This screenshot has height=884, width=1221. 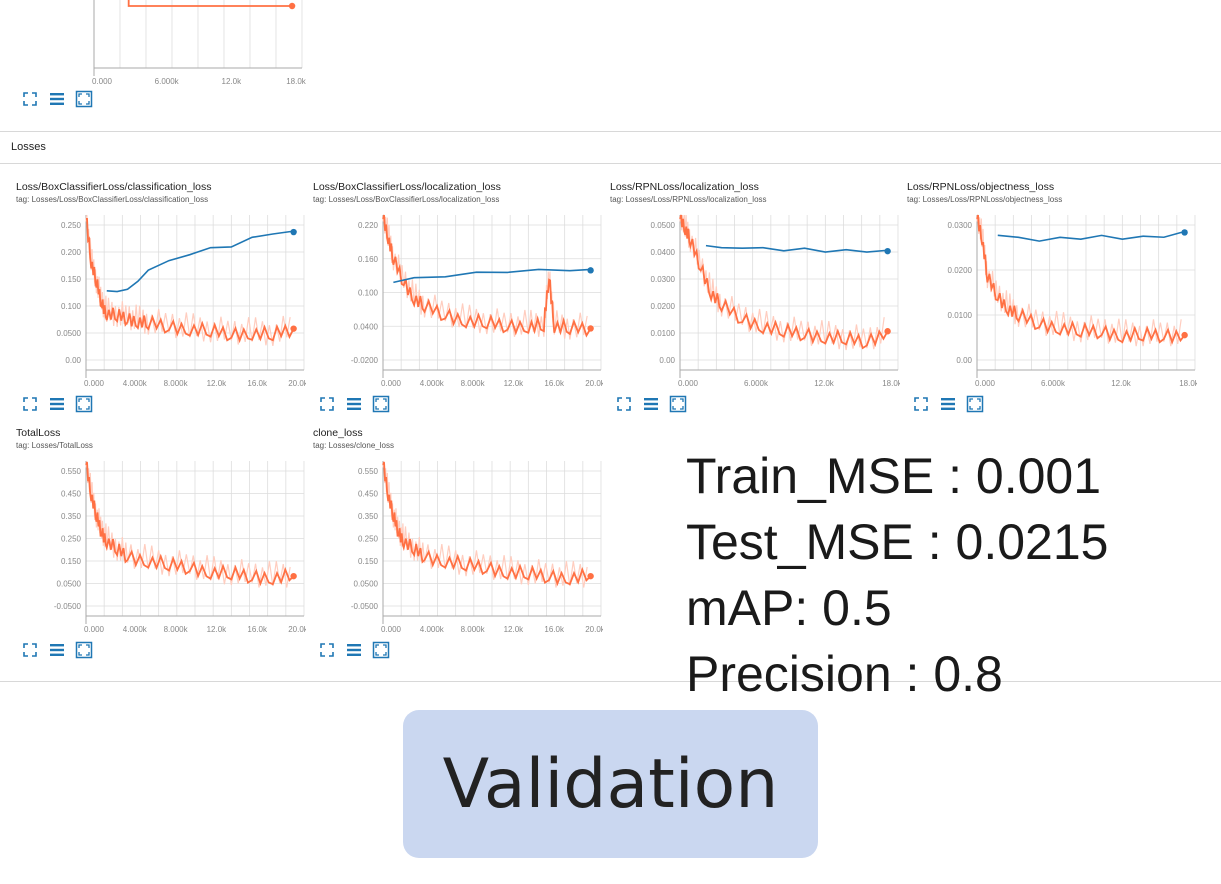 I want to click on y-tick-label: 0.0200, so click(x=663, y=306).